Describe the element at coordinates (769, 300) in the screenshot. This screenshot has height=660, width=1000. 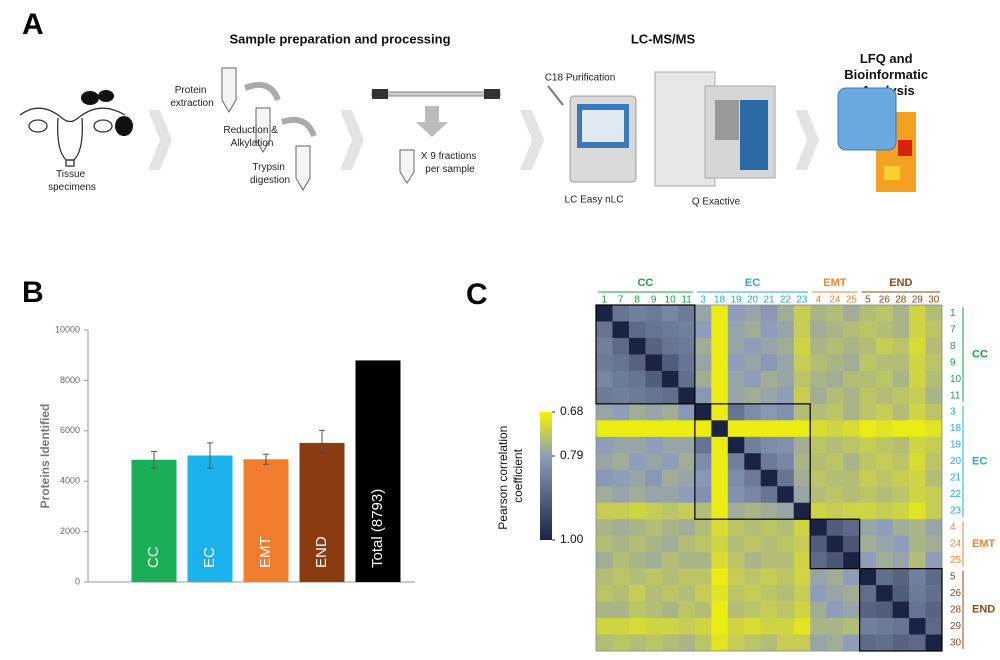
I see `column-label: 21` at that location.